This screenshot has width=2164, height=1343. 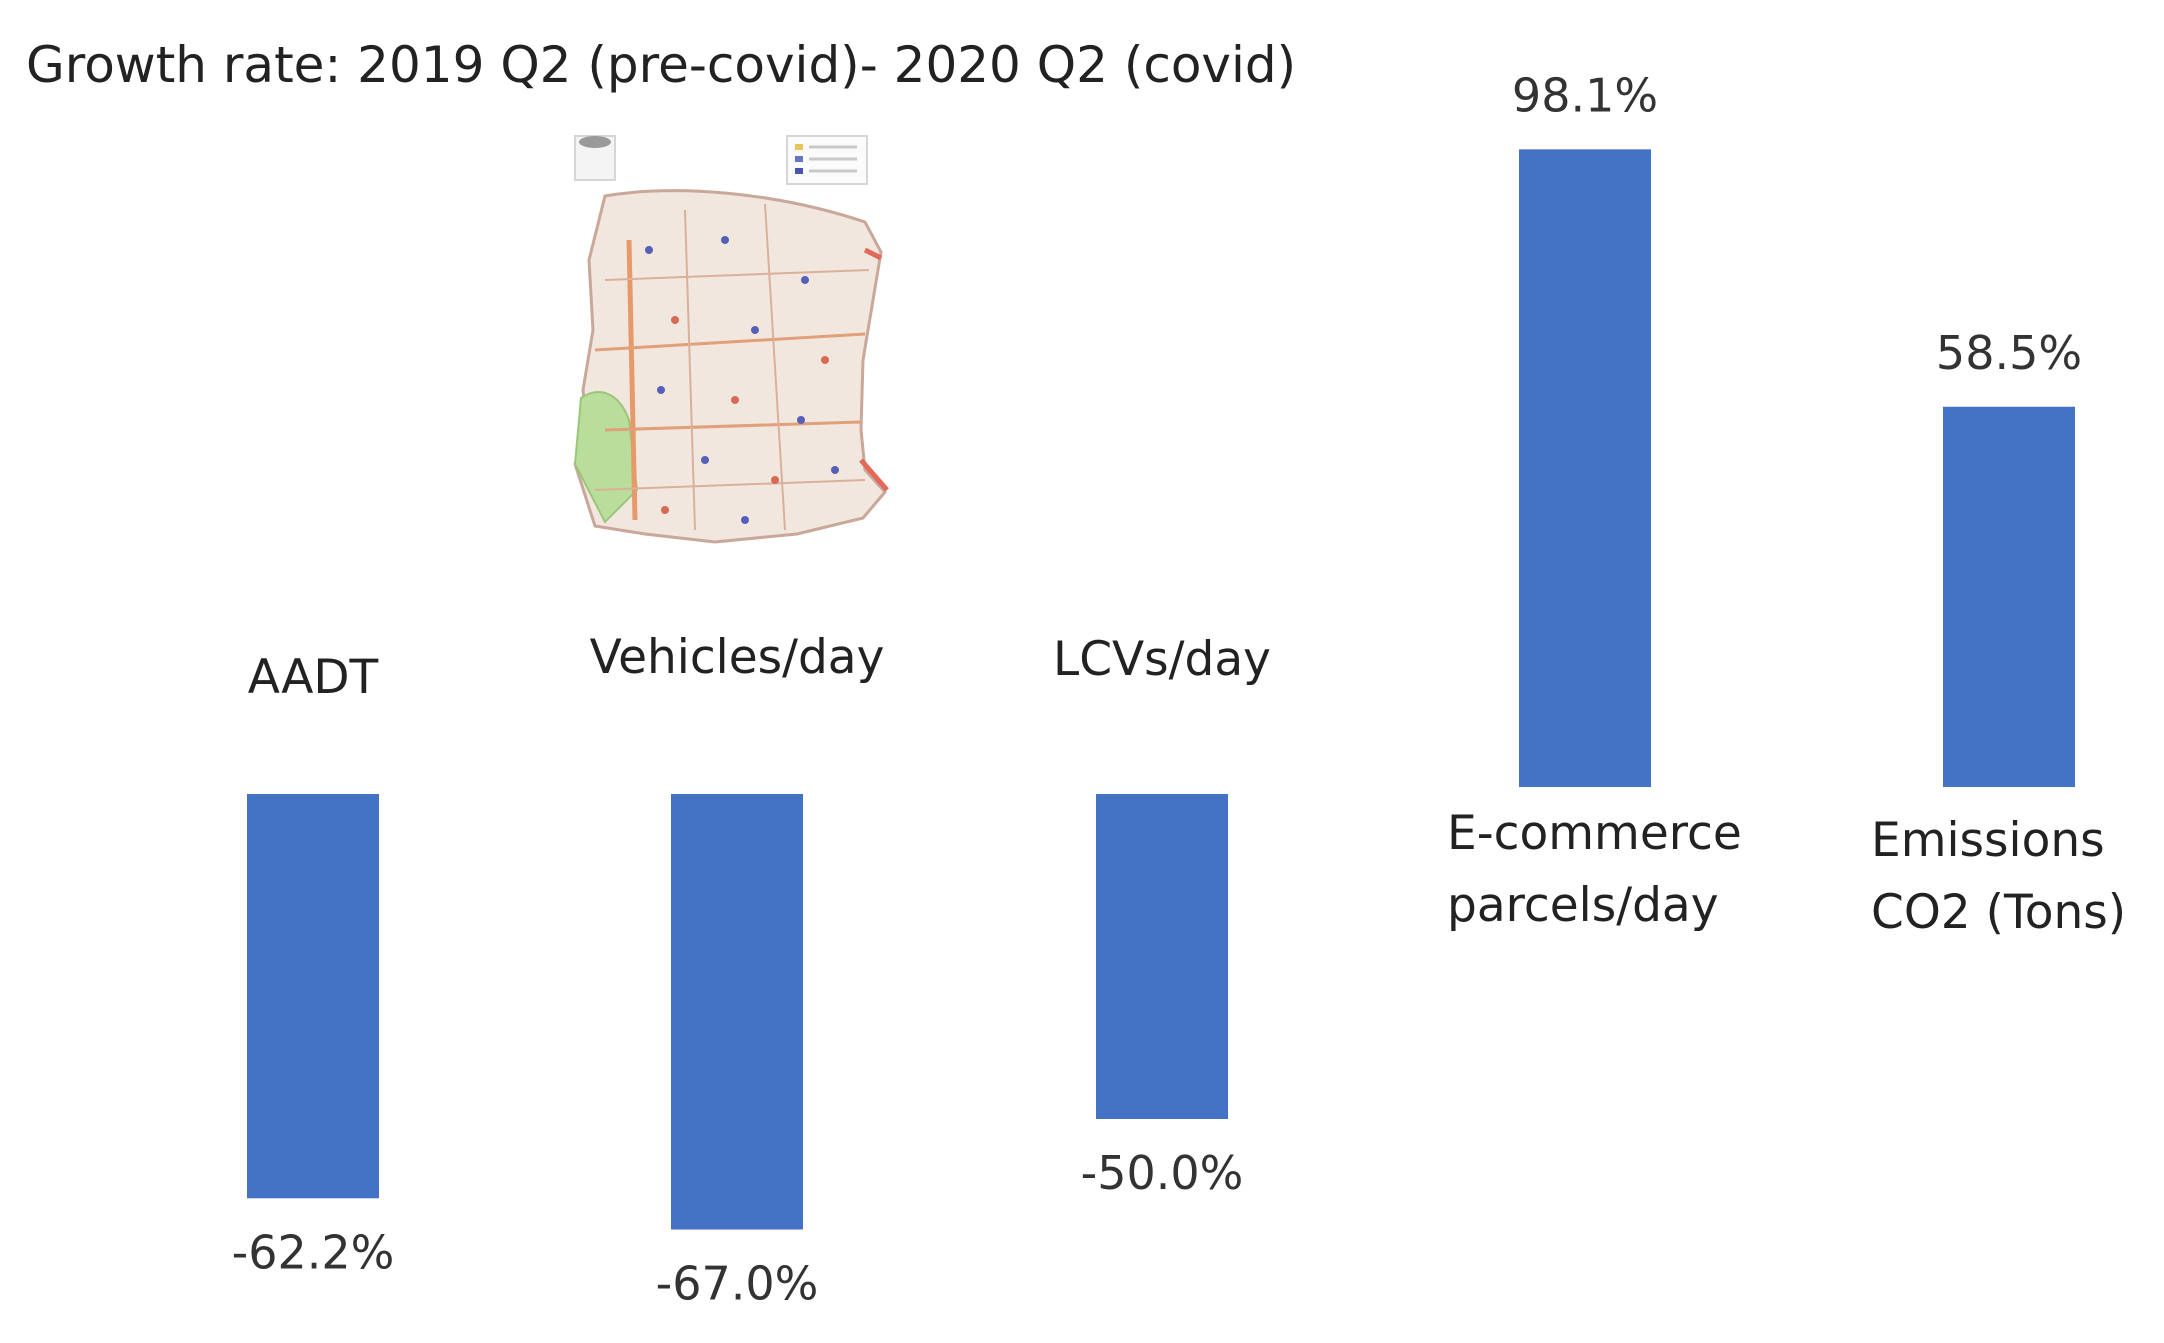 I want to click on category-label-1: AADT, so click(x=313, y=677).